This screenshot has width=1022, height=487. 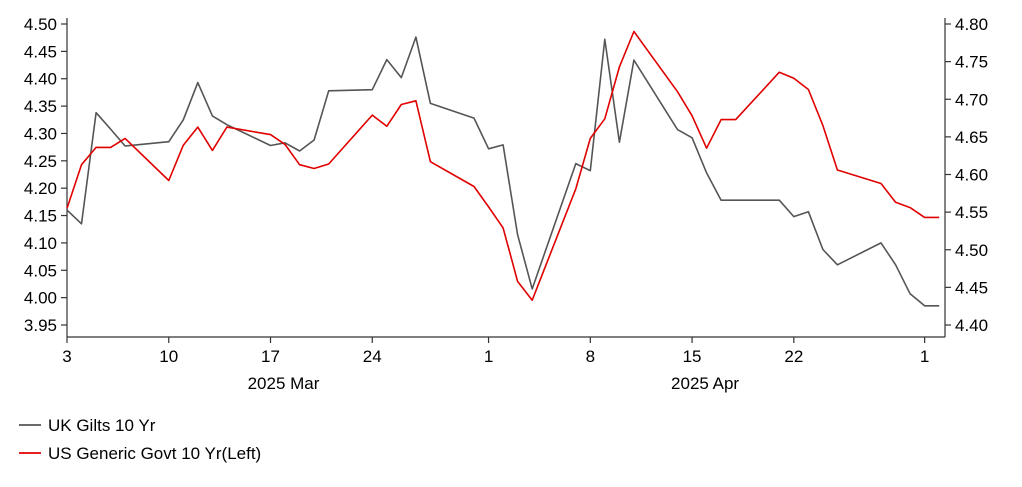 What do you see at coordinates (971, 175) in the screenshot?
I see `right-y-tick-label: 4.60` at bounding box center [971, 175].